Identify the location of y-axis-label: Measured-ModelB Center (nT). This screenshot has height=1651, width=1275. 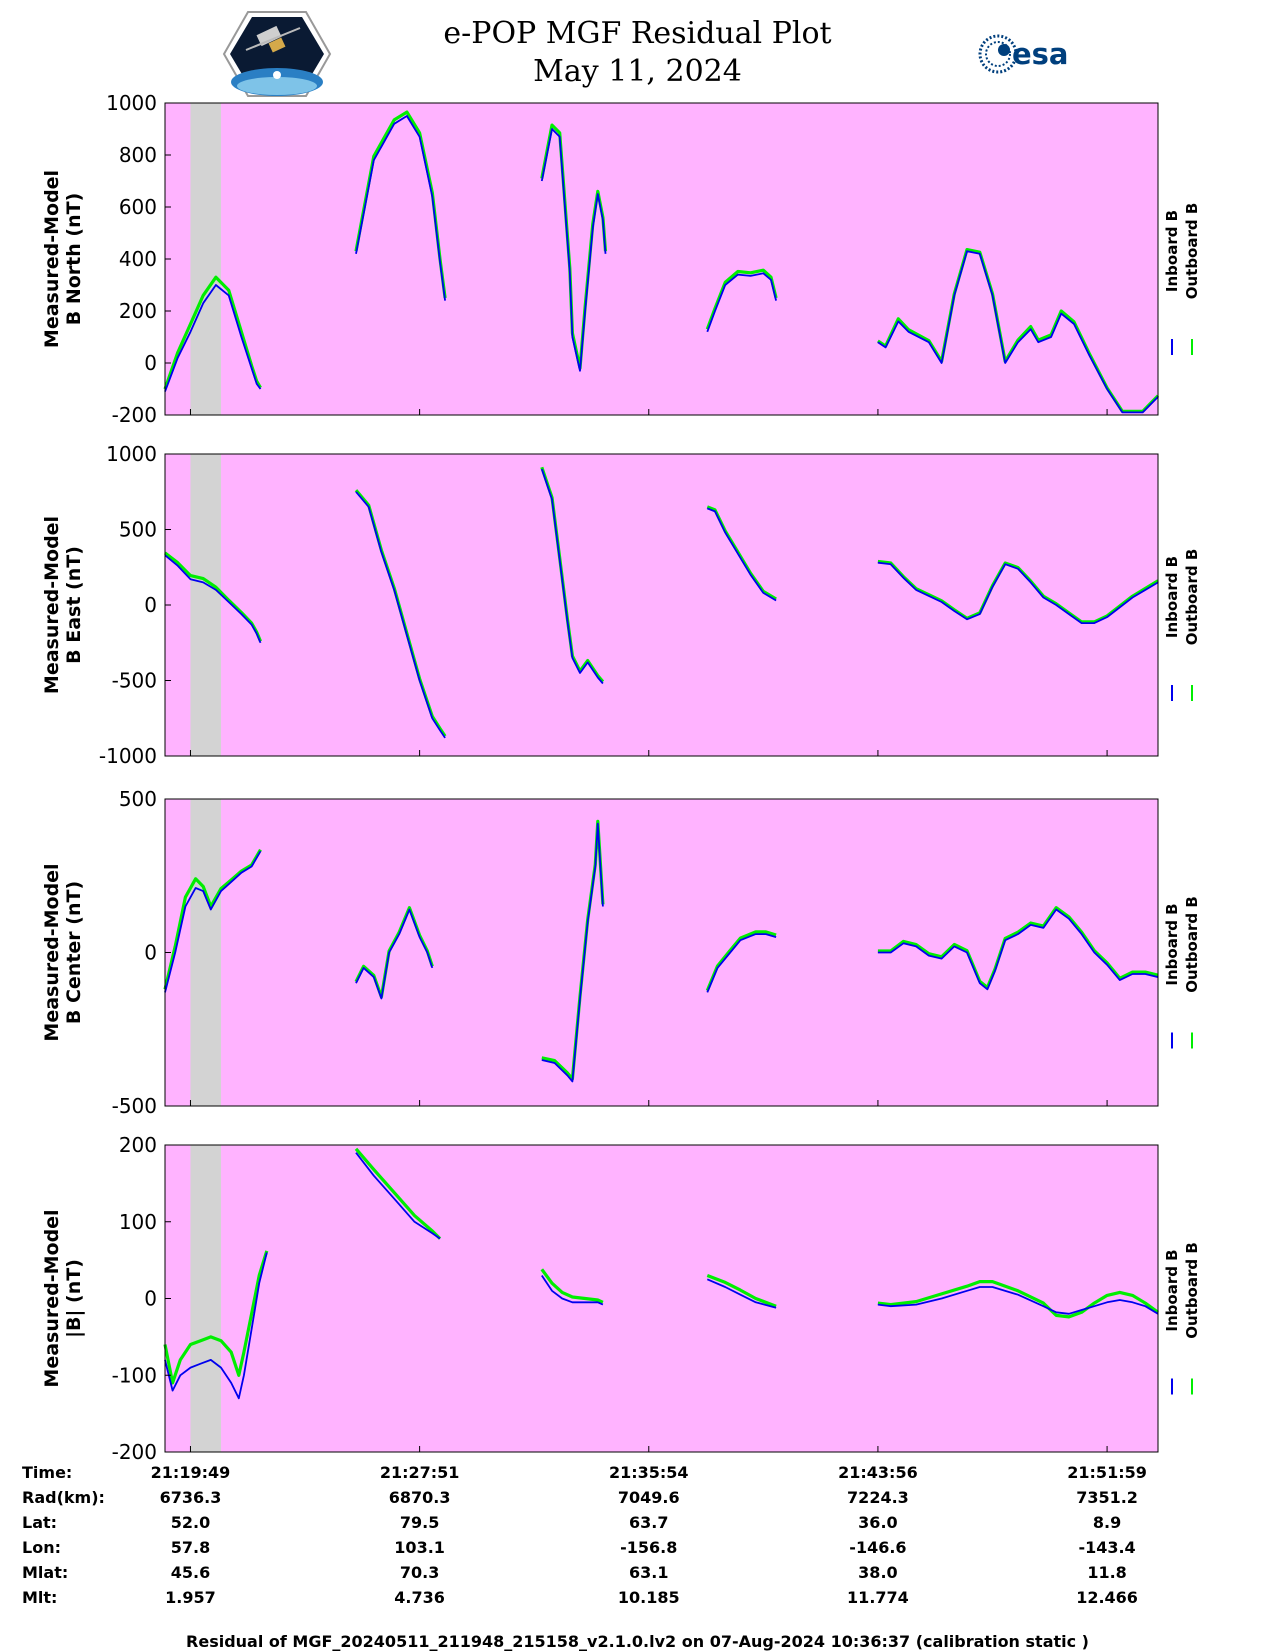
(63, 952).